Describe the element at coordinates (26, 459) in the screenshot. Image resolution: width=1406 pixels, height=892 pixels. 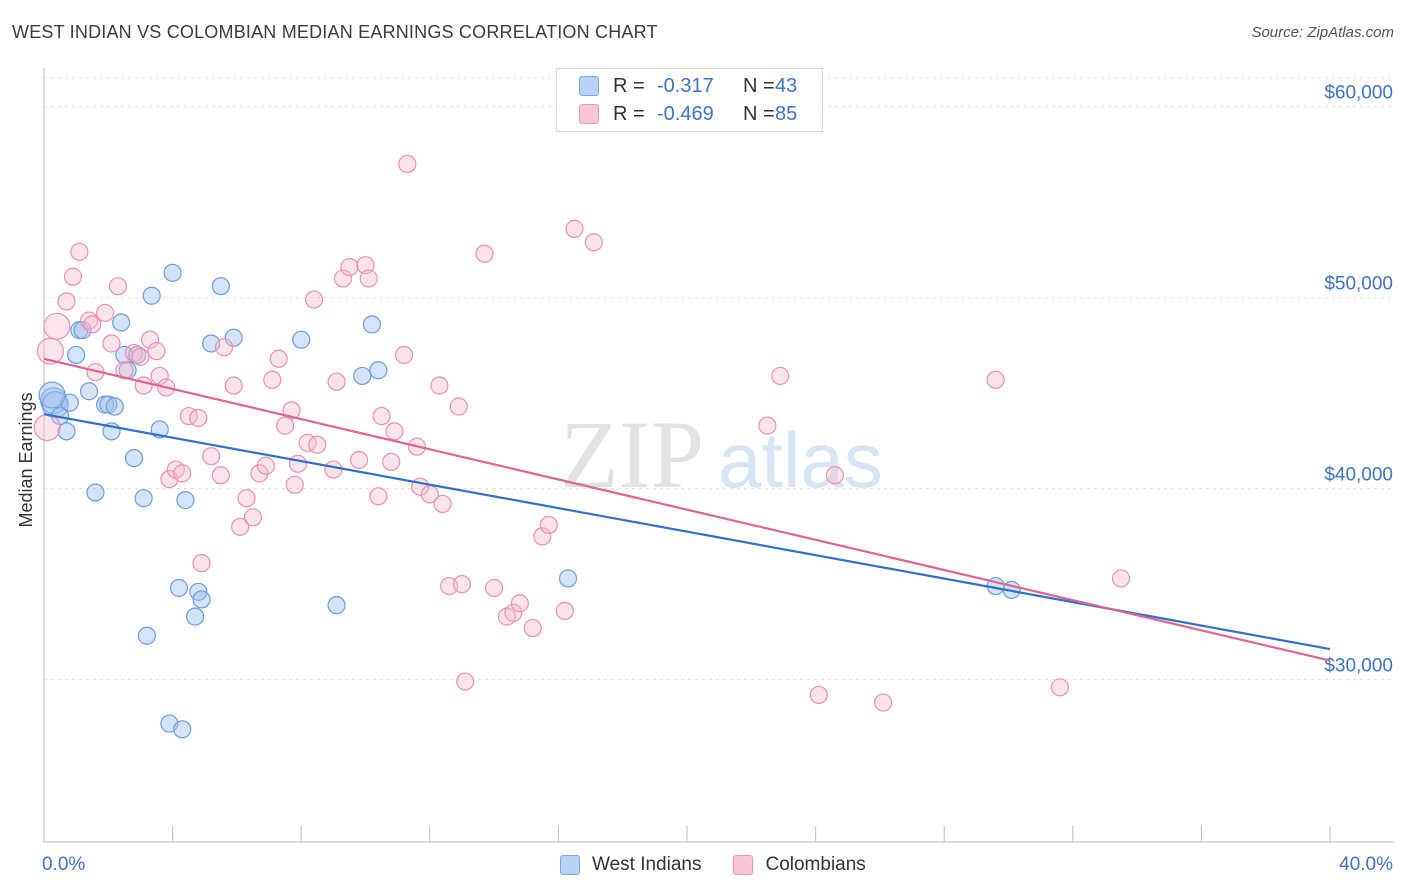
I see `y-axis-label: Median Earnings` at that location.